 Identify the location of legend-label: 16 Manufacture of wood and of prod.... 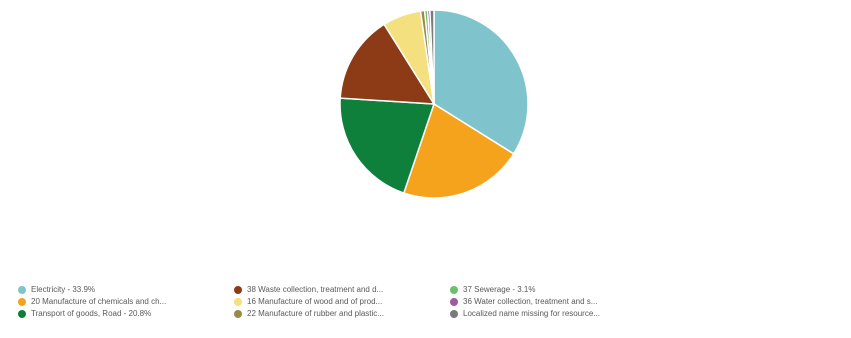
(315, 301).